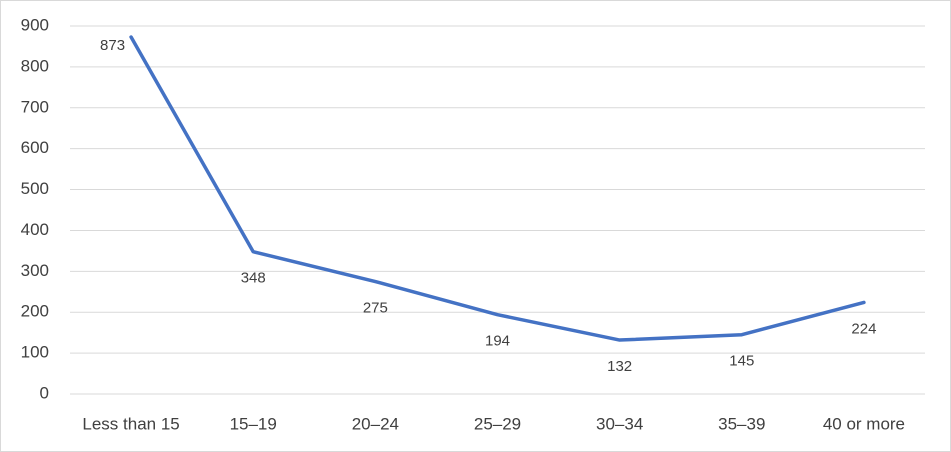  Describe the element at coordinates (619, 366) in the screenshot. I see `data-label: 132` at that location.